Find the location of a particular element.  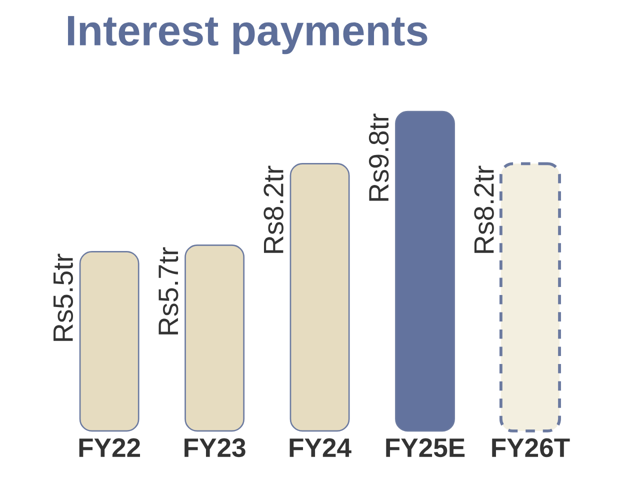

data-label: Rs9.8tr is located at coordinates (378, 157).